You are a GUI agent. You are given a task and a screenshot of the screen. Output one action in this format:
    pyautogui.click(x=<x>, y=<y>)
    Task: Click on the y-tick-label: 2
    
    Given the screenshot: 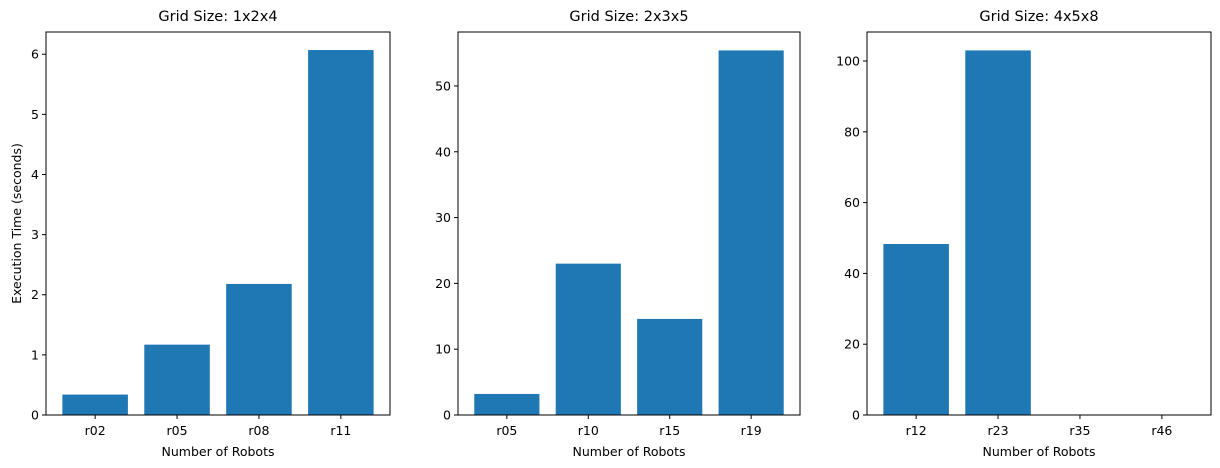 What is the action you would take?
    pyautogui.click(x=35, y=294)
    